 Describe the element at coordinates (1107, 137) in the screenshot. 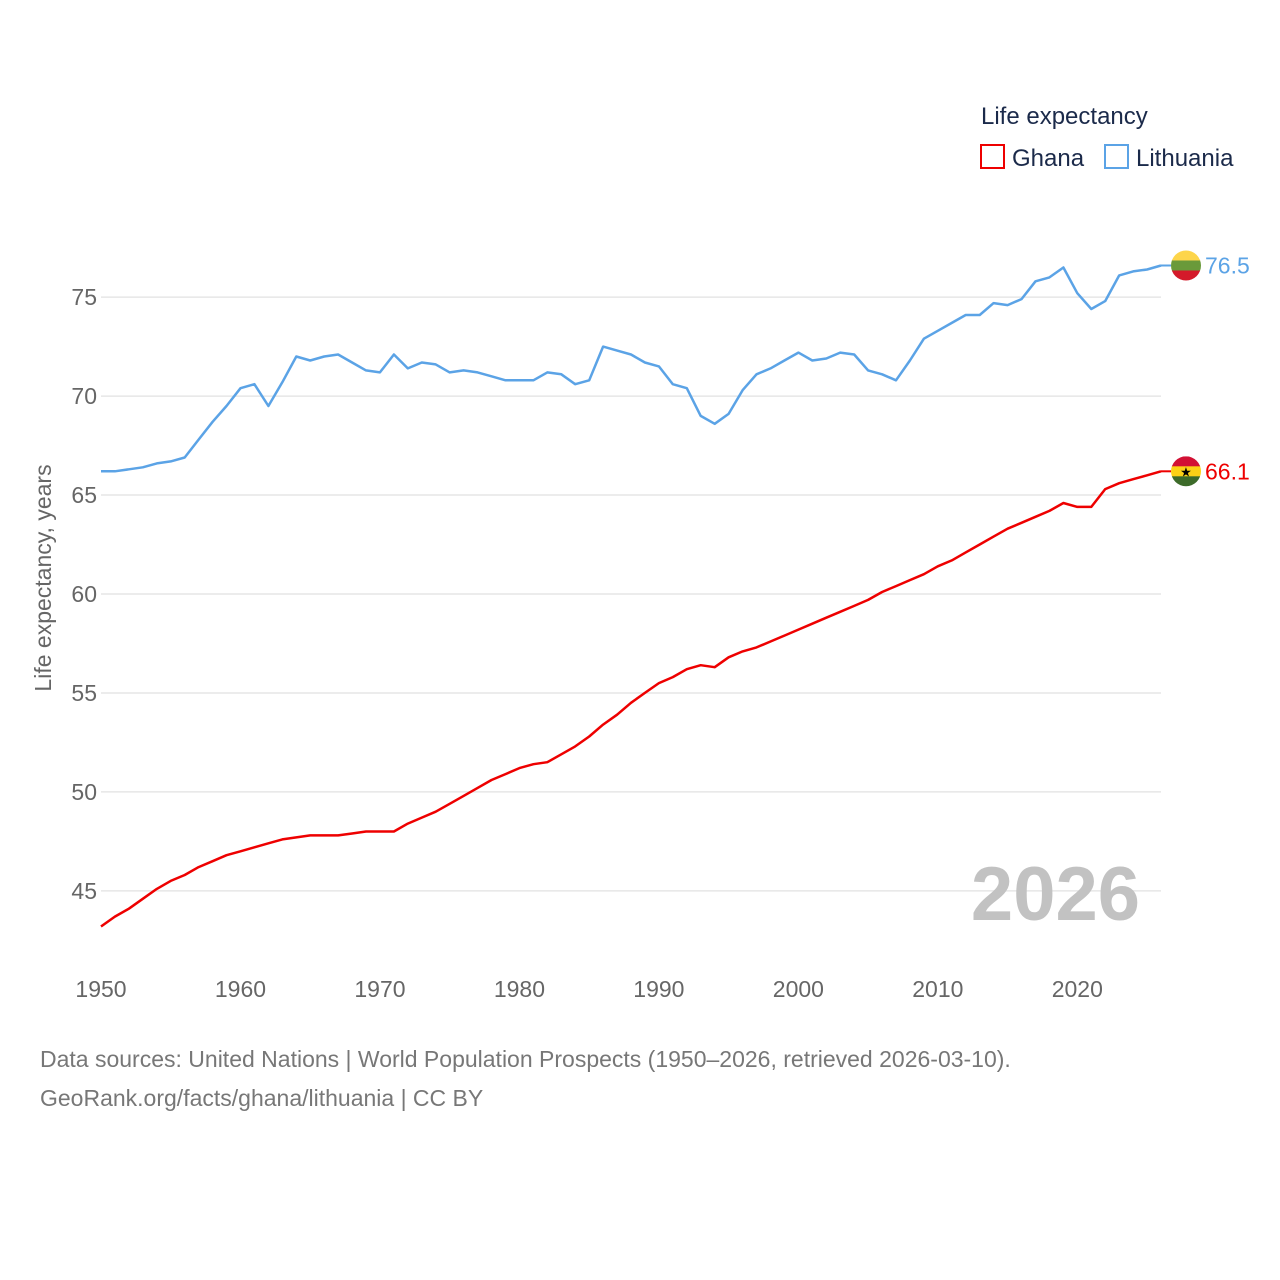

I see `legend: Life expectancy Ghana Lithuania` at that location.